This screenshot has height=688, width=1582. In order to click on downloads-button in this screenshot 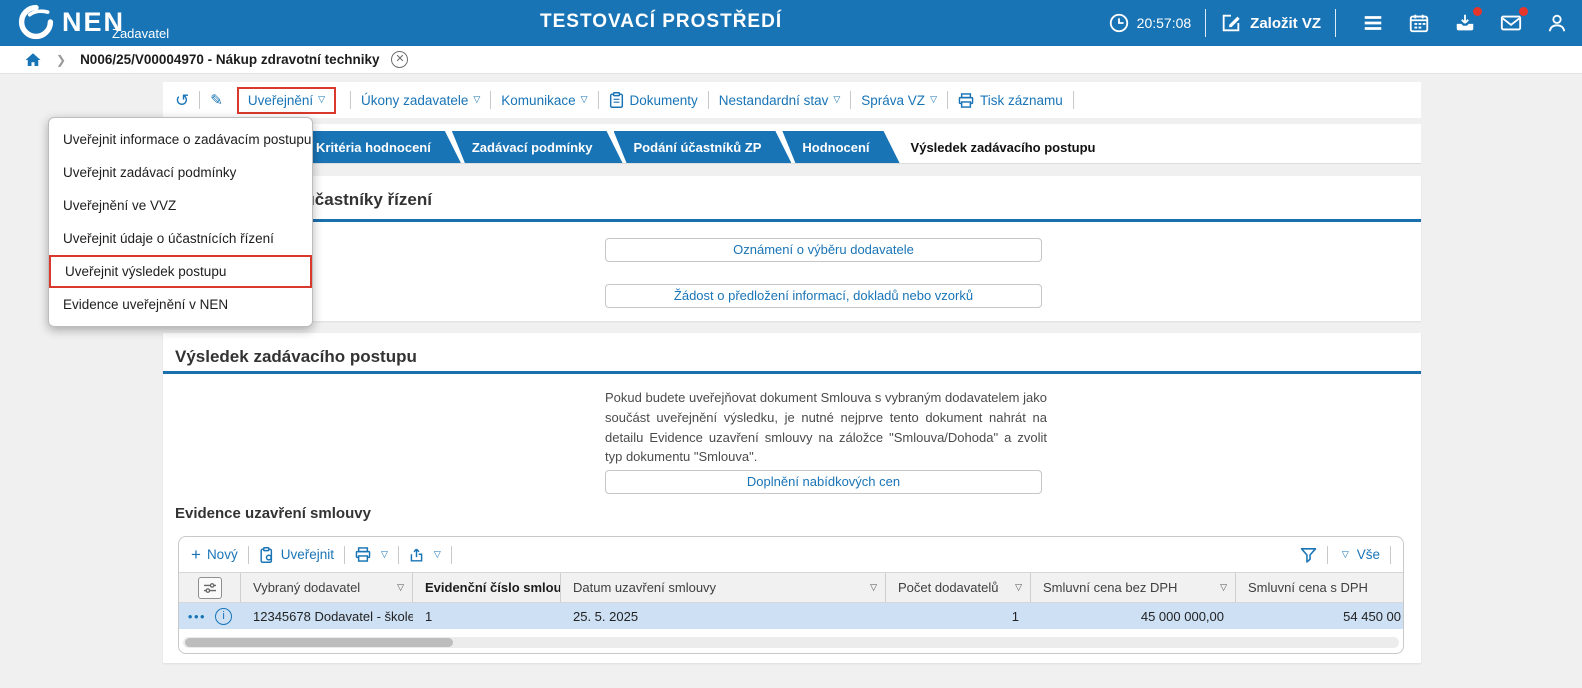, I will do `click(1468, 20)`.